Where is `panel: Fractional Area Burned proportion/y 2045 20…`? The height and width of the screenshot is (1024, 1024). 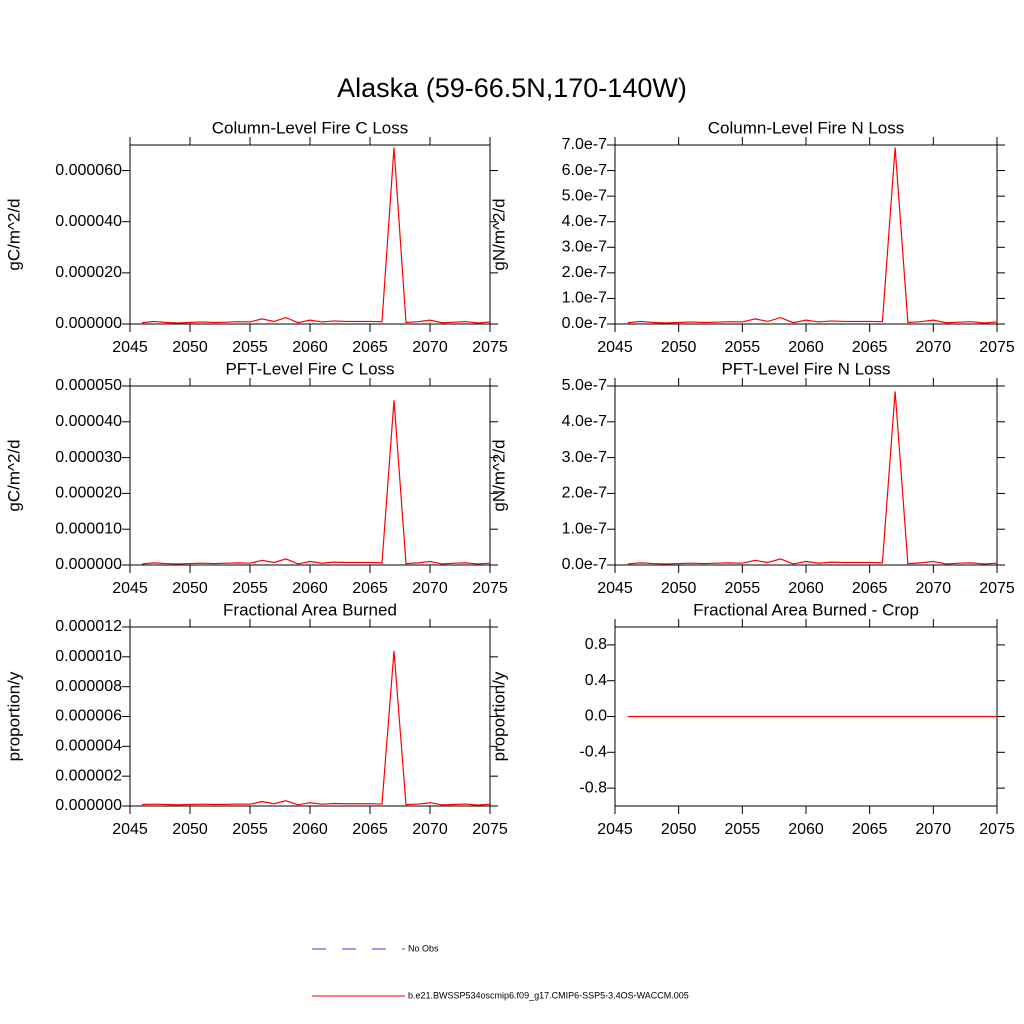
panel: Fractional Area Burned proportion/y 2045 20… is located at coordinates (255, 719).